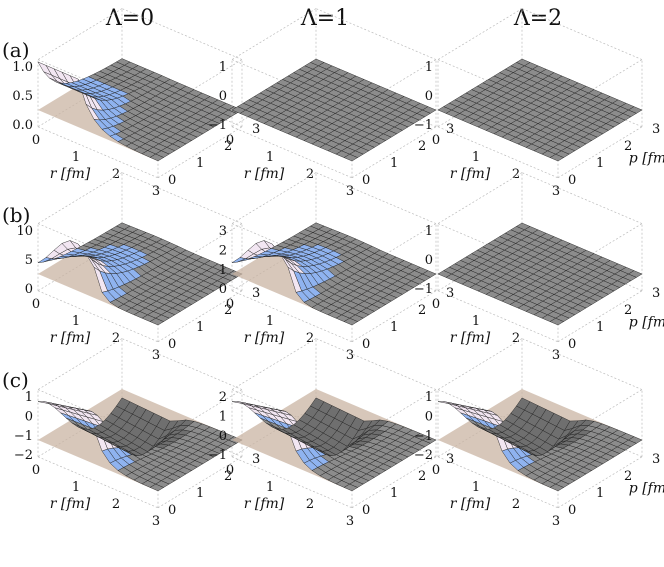 The width and height of the screenshot is (664, 567). What do you see at coordinates (29, 260) in the screenshot?
I see `z-tick-label: 5` at bounding box center [29, 260].